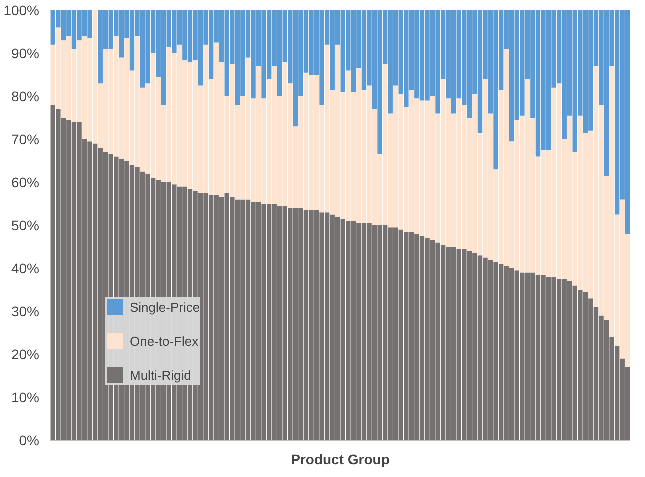  What do you see at coordinates (25, 182) in the screenshot?
I see `y-tick-label: 60%` at bounding box center [25, 182].